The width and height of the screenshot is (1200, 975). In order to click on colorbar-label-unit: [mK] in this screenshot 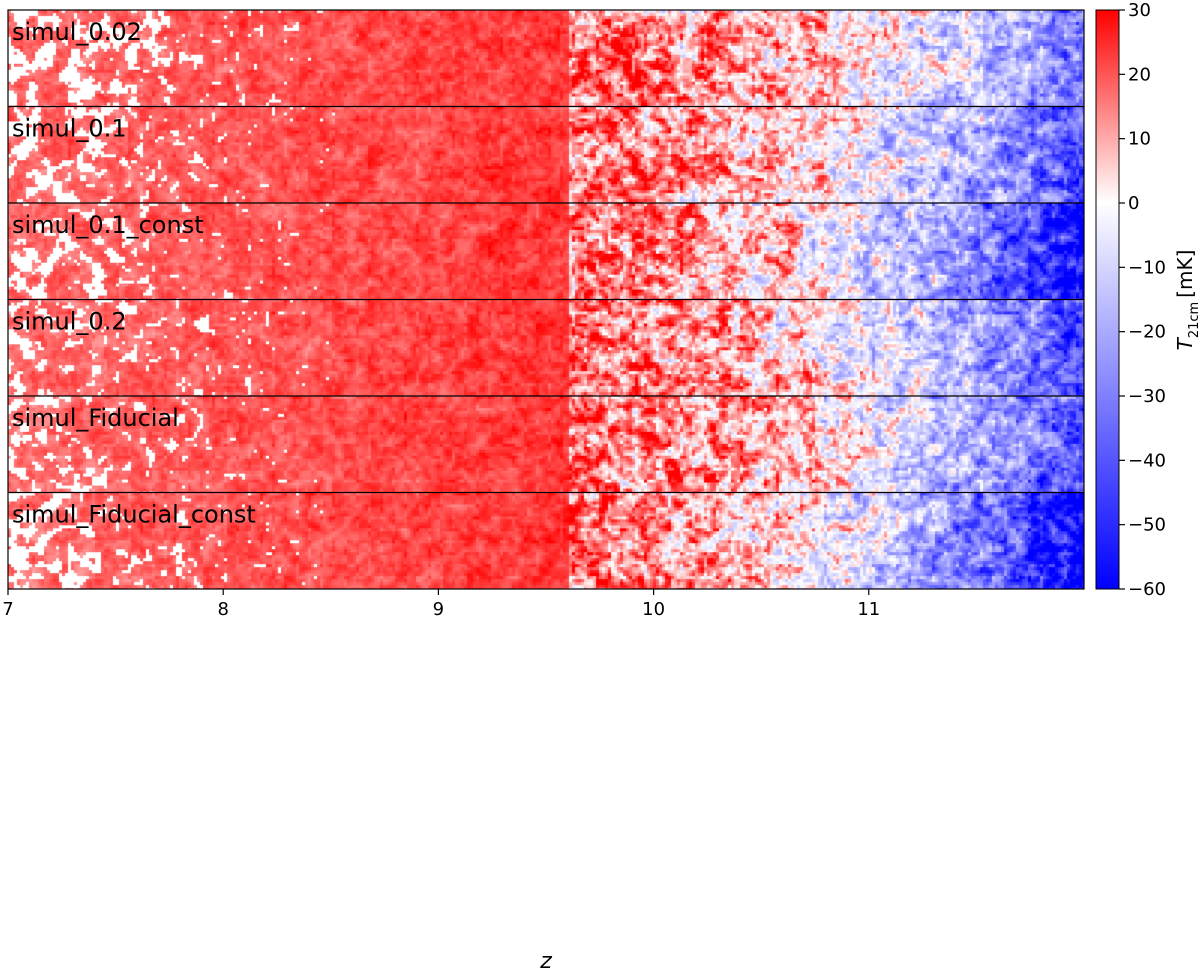, I will do `click(1185, 274)`.